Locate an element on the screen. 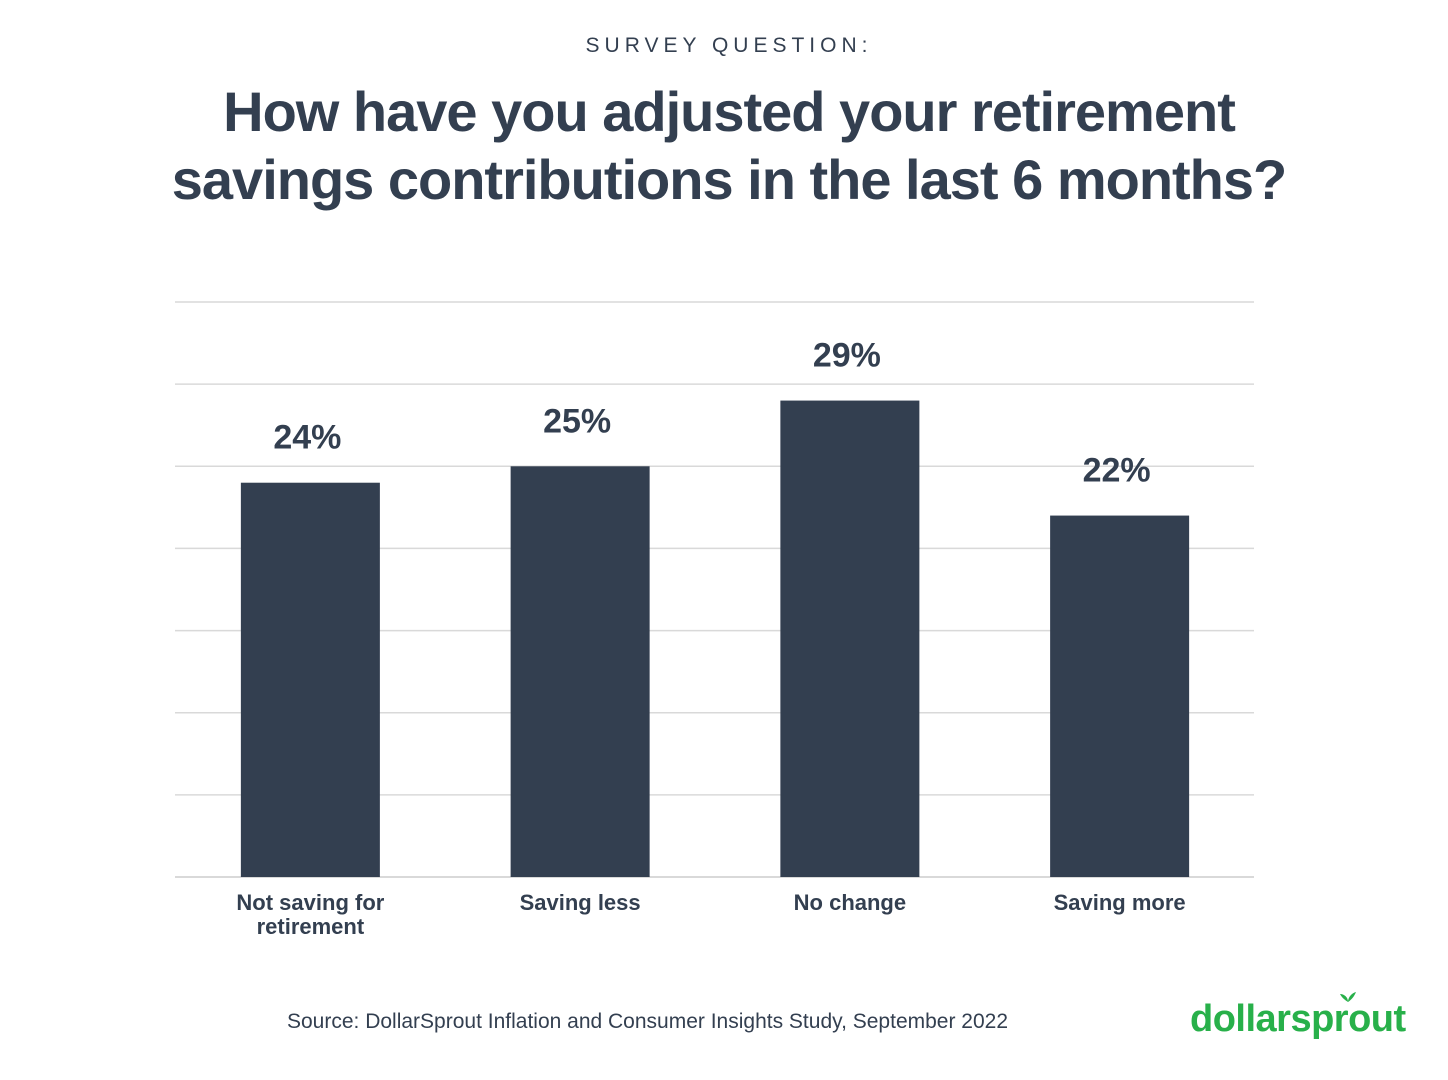 The width and height of the screenshot is (1448, 1080). sprout-leaf-icon is located at coordinates (1348, 997).